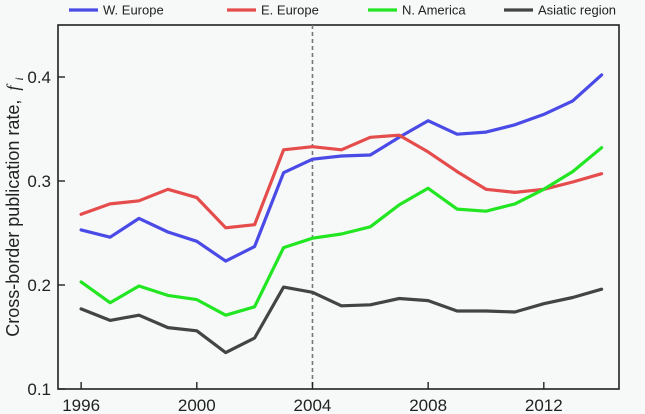 This screenshot has height=414, width=645. Describe the element at coordinates (313, 405) in the screenshot. I see `x-tick-label: 2004` at that location.